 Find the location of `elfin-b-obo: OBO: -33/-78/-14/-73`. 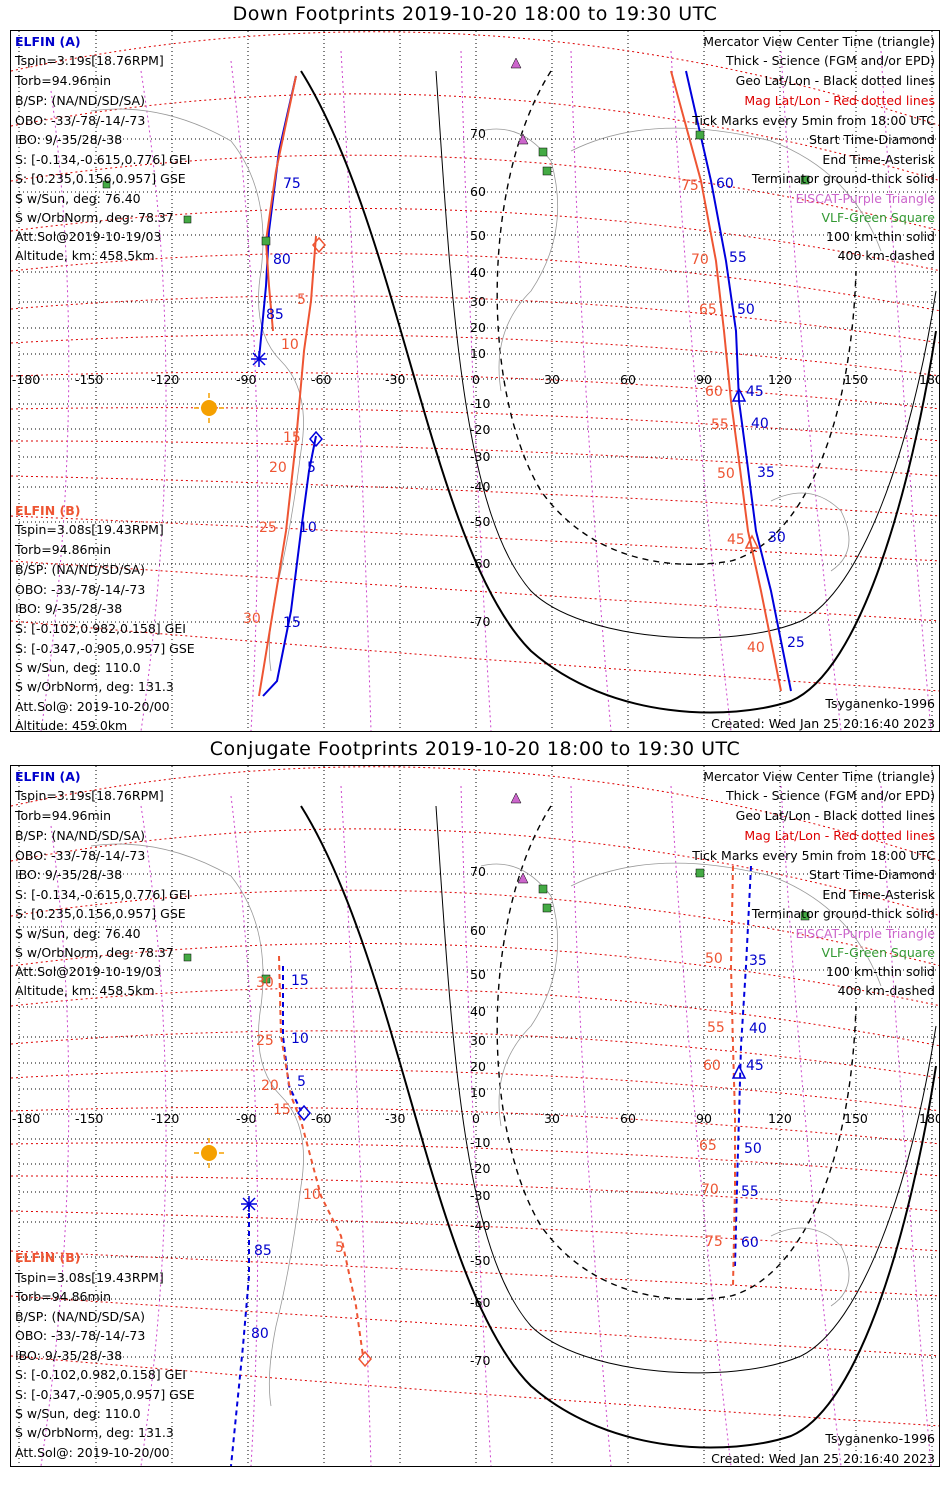

elfin-b-obo: OBO: -33/-78/-14/-73 is located at coordinates (80, 589).